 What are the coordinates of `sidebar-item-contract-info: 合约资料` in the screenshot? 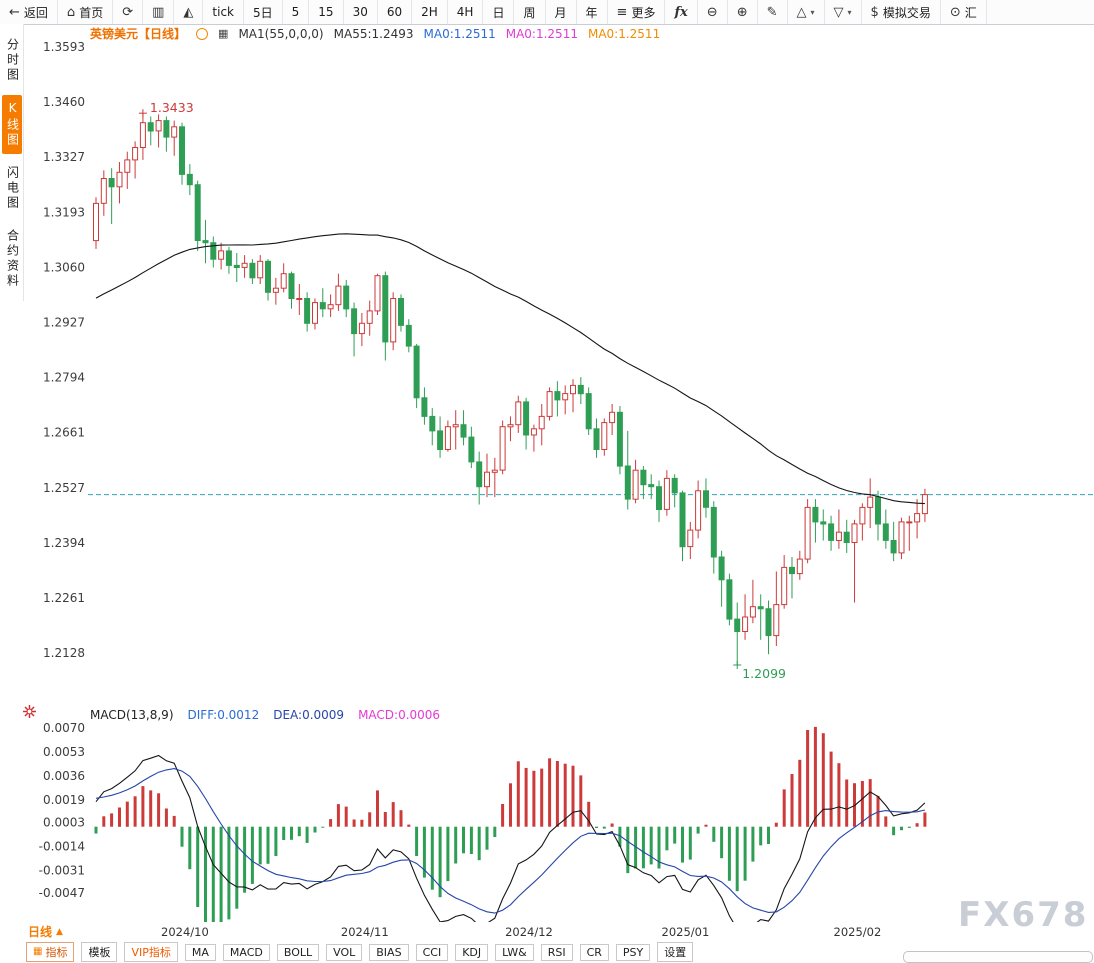 It's located at (12, 259).